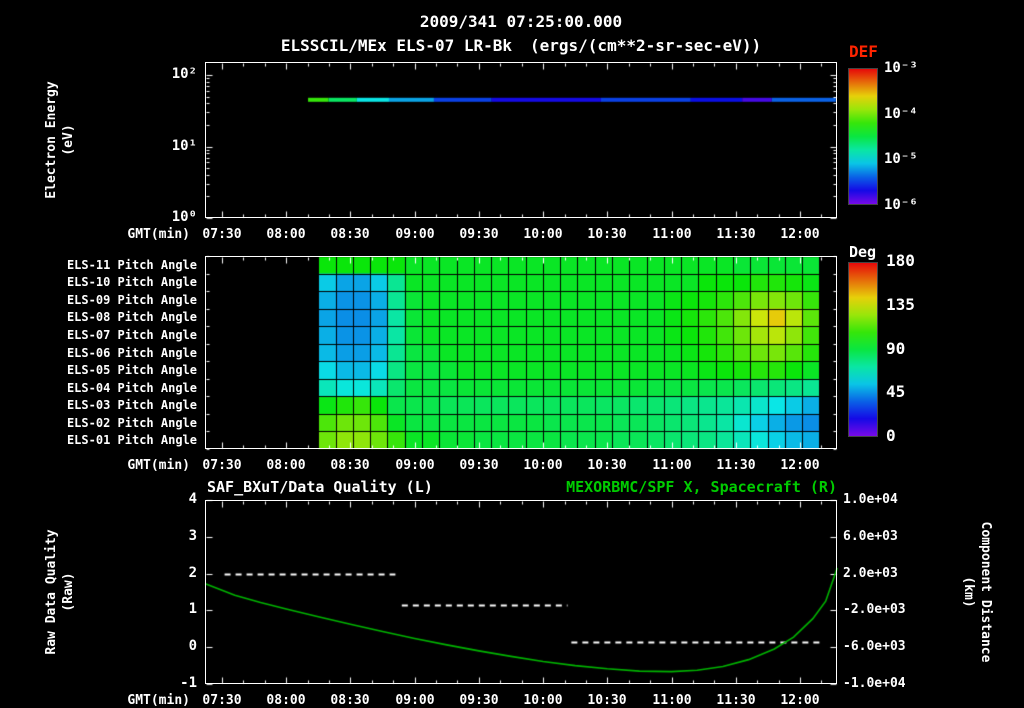 This screenshot has width=1024, height=708. I want to click on y-axis-label-line: Raw Data Quality, so click(51, 592).